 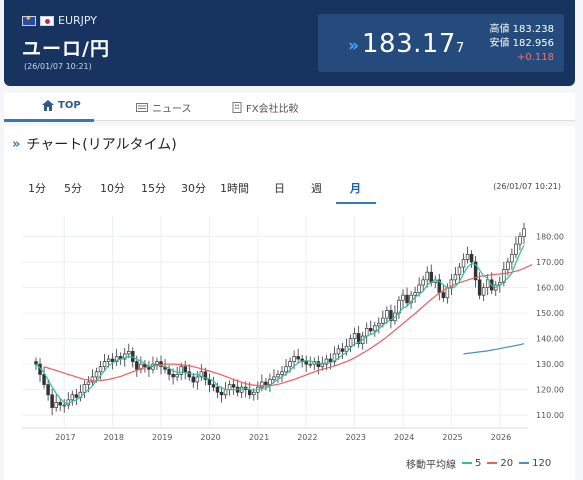 I want to click on sma120-line, so click(x=494, y=349).